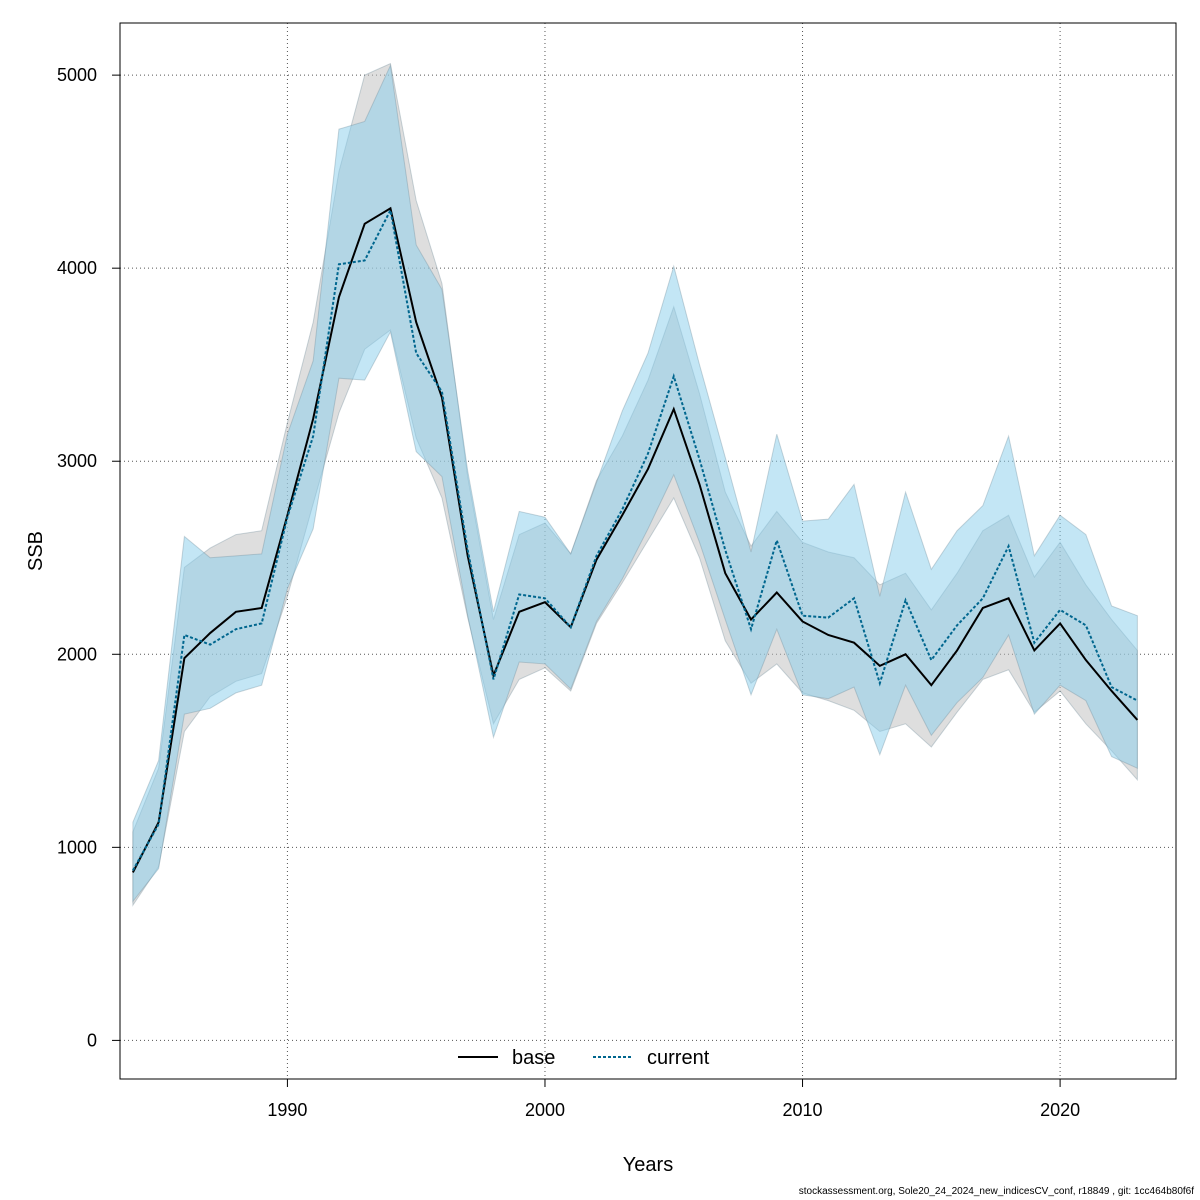  I want to click on x-tick-label-2000: 2000, so click(545, 1110).